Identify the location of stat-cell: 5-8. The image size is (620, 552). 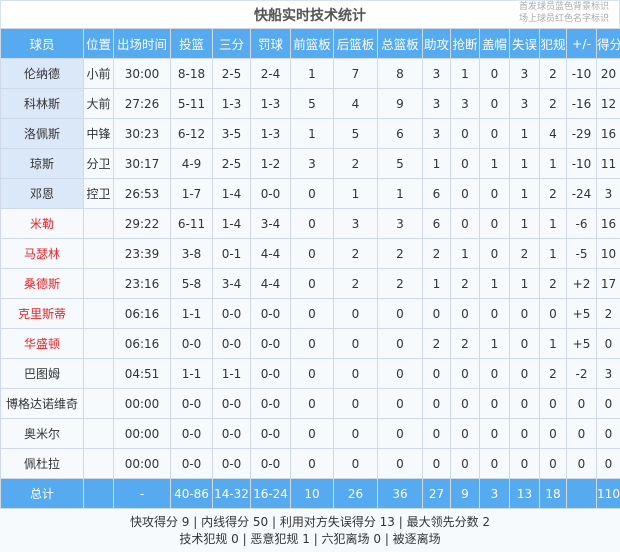
(192, 284).